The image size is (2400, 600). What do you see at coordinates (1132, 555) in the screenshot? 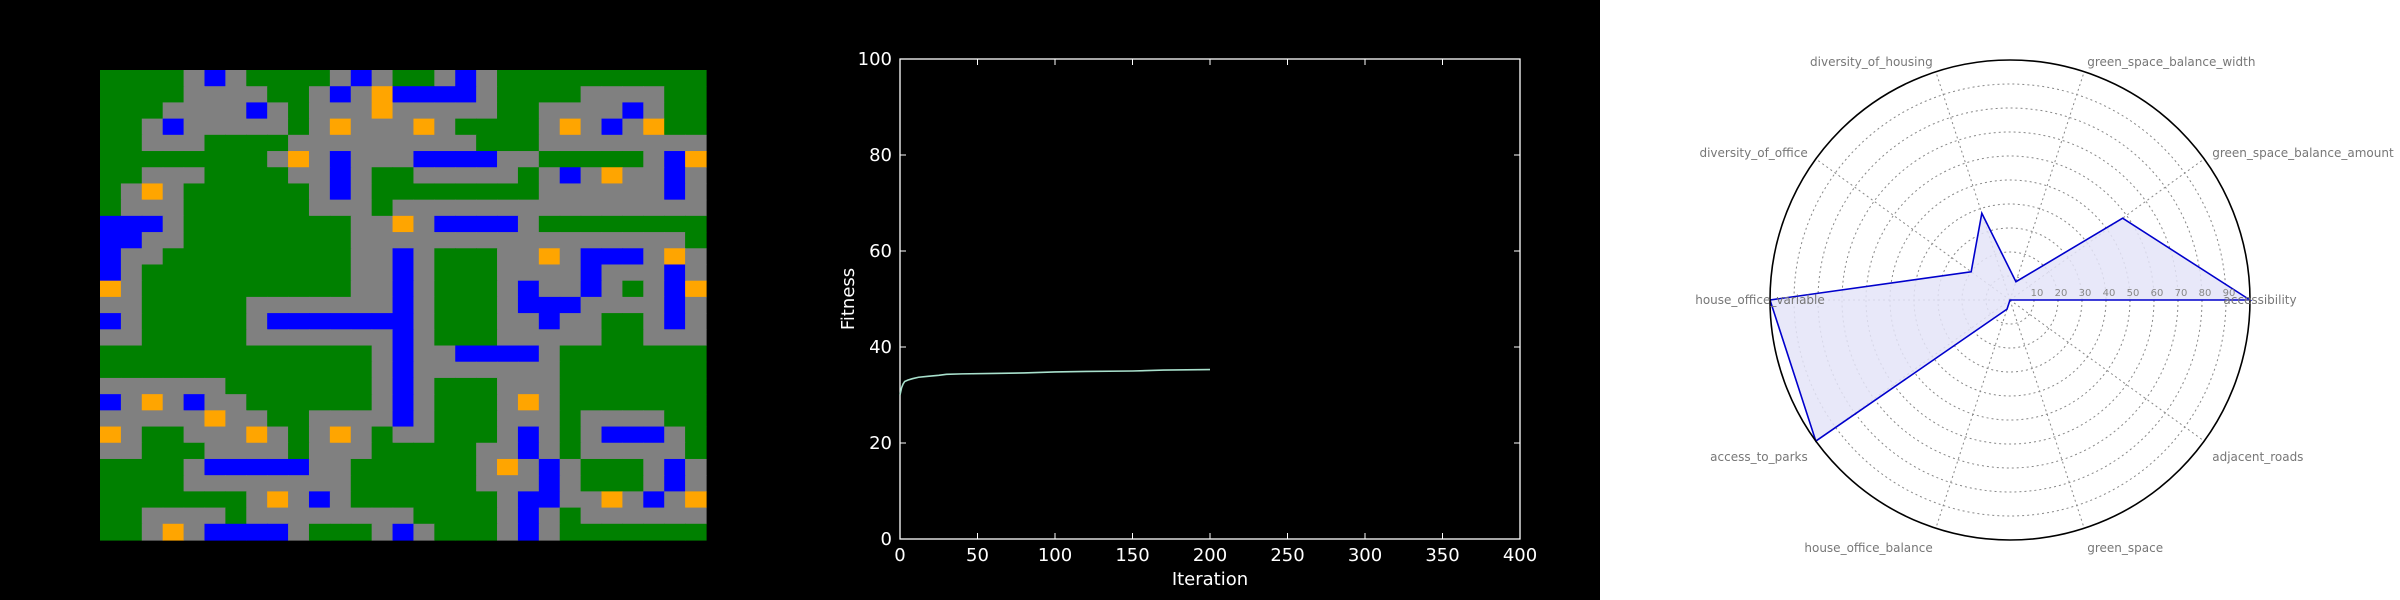
I see `x-tick-label: 150` at bounding box center [1132, 555].